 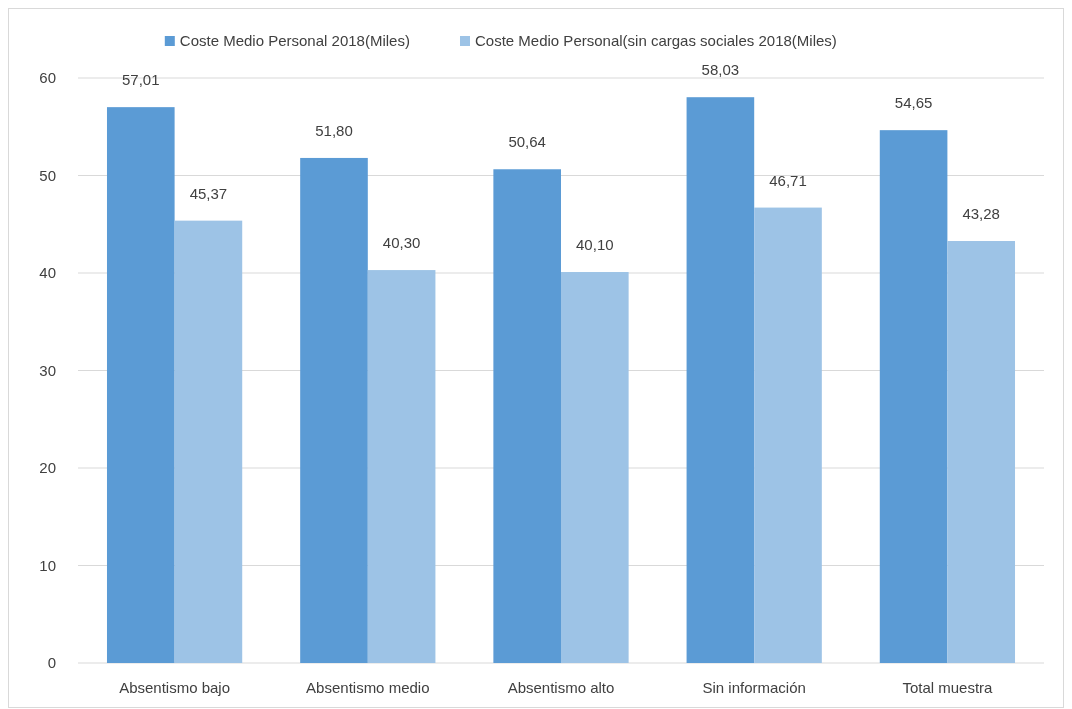 What do you see at coordinates (47, 78) in the screenshot?
I see `y-tick-label: 60` at bounding box center [47, 78].